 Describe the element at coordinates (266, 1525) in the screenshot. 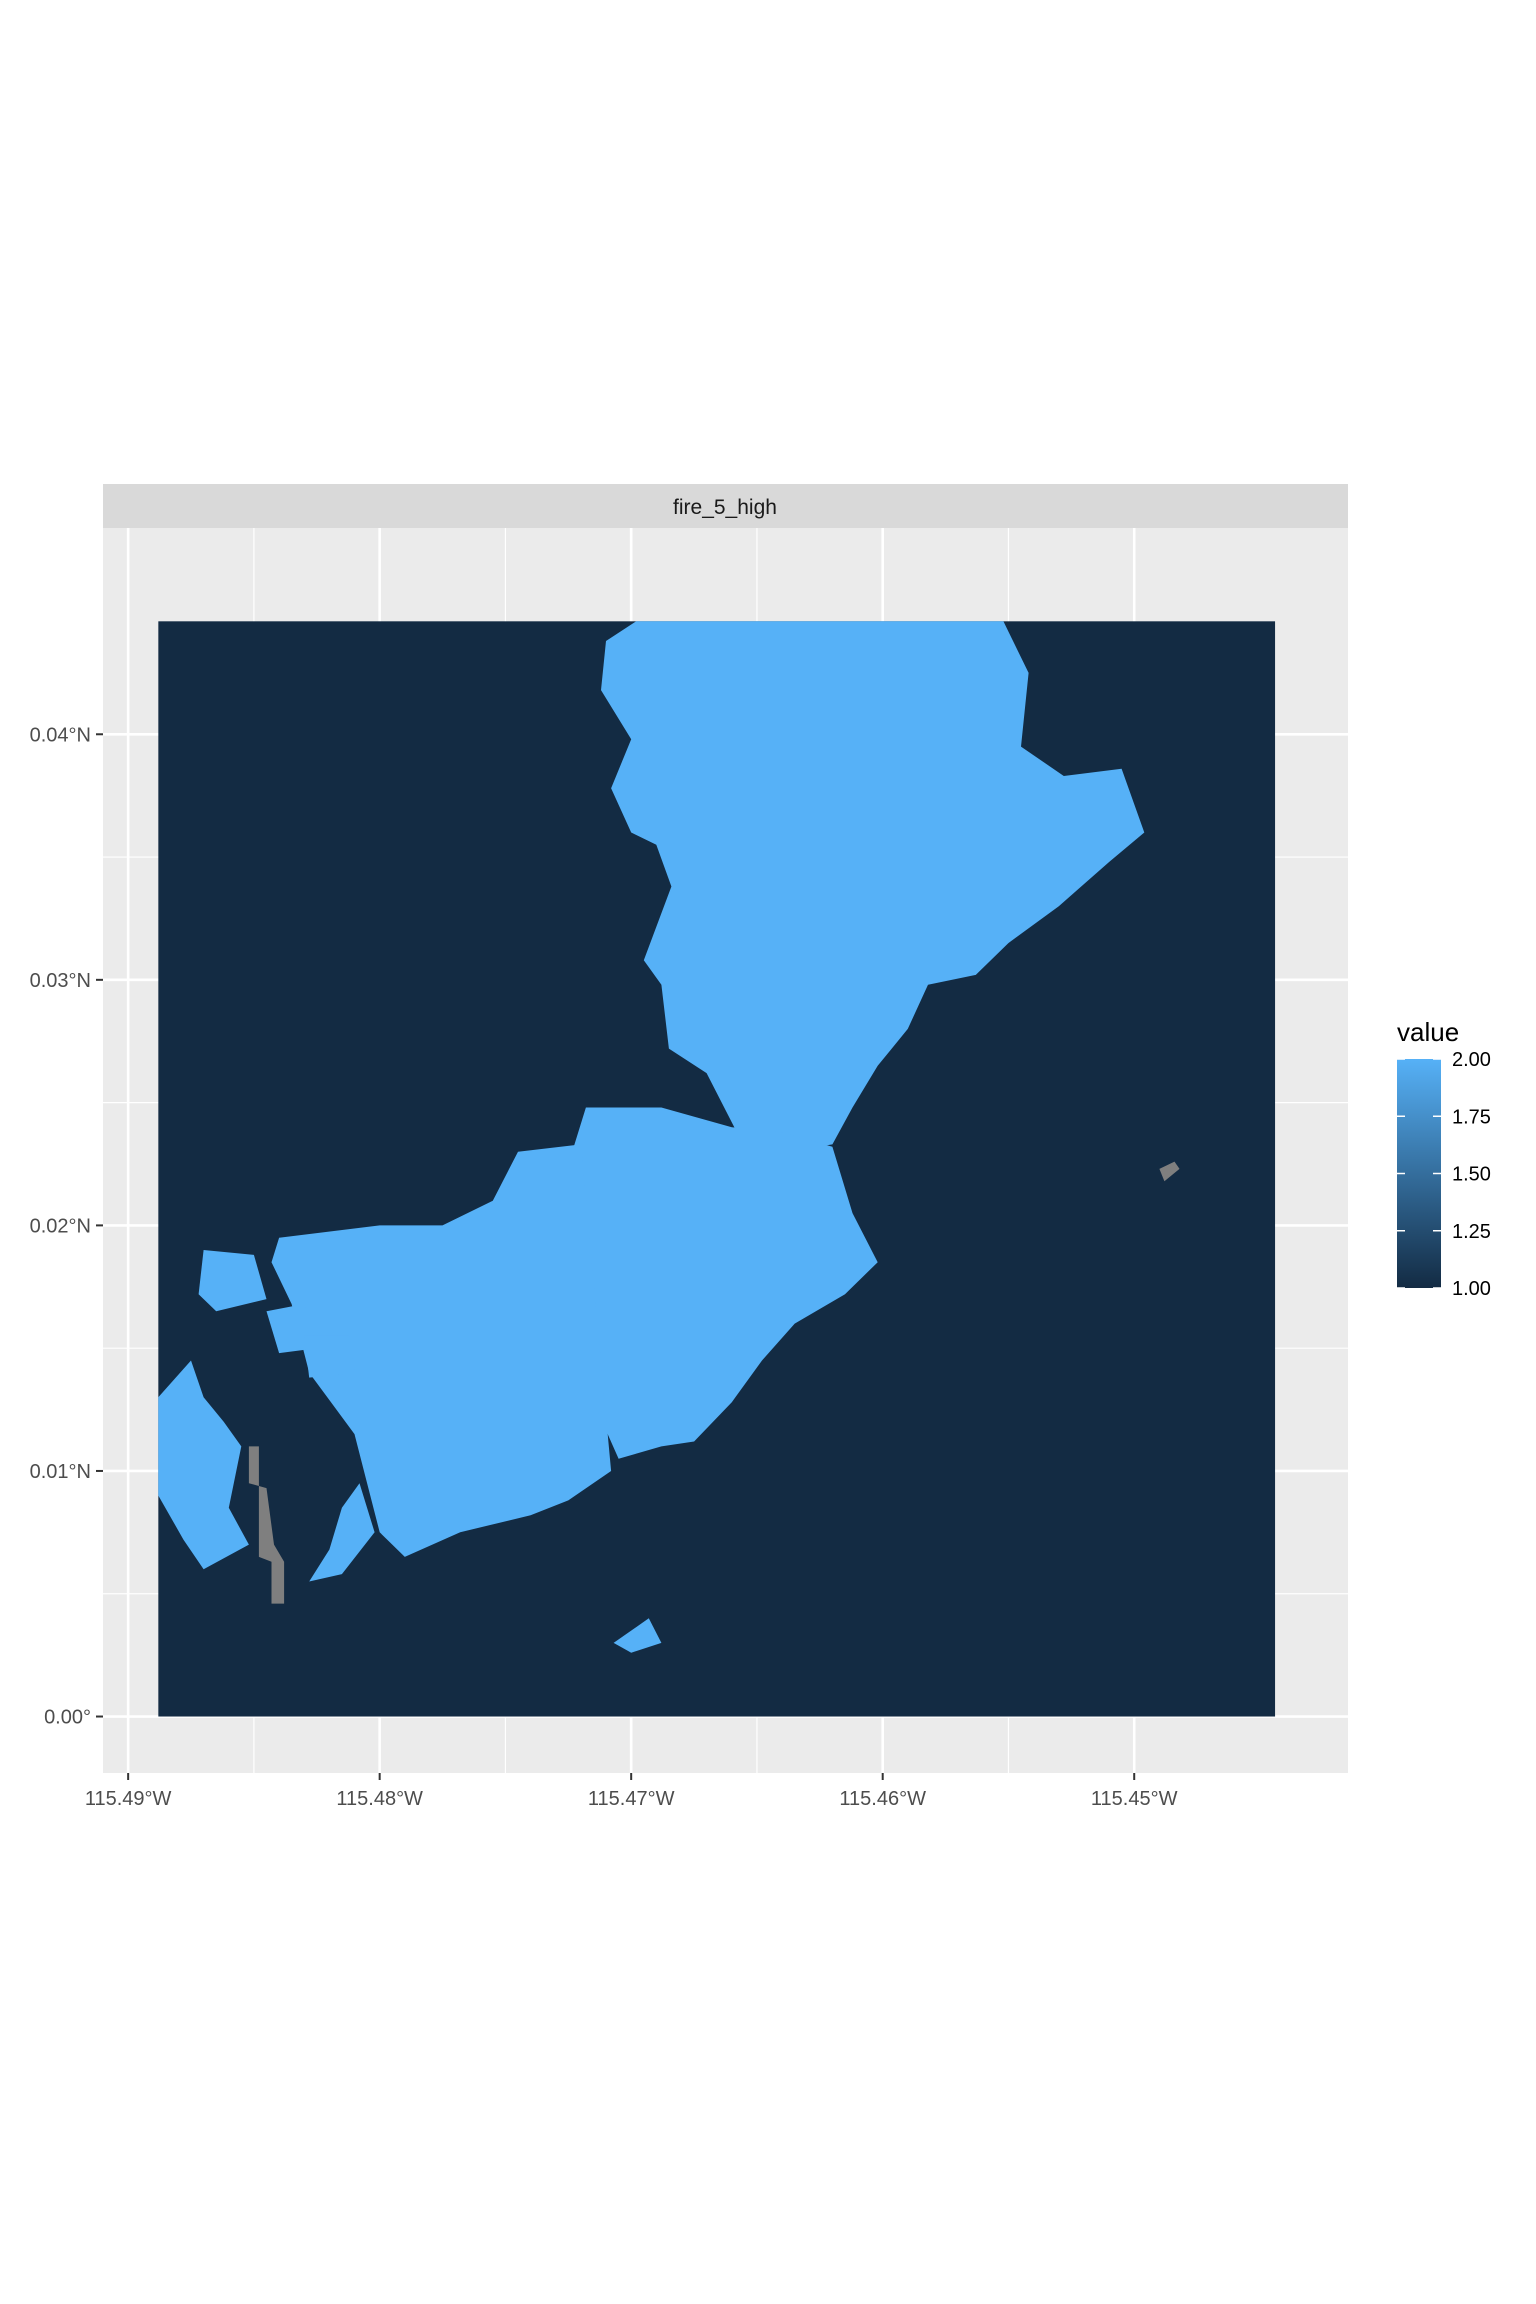

I see `na-cells-west-gray-strip` at that location.